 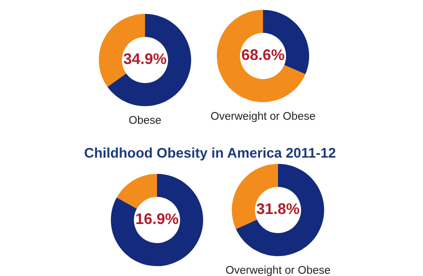 I want to click on chart-title: Childhood Obesity in America 2011-12, so click(x=210, y=154).